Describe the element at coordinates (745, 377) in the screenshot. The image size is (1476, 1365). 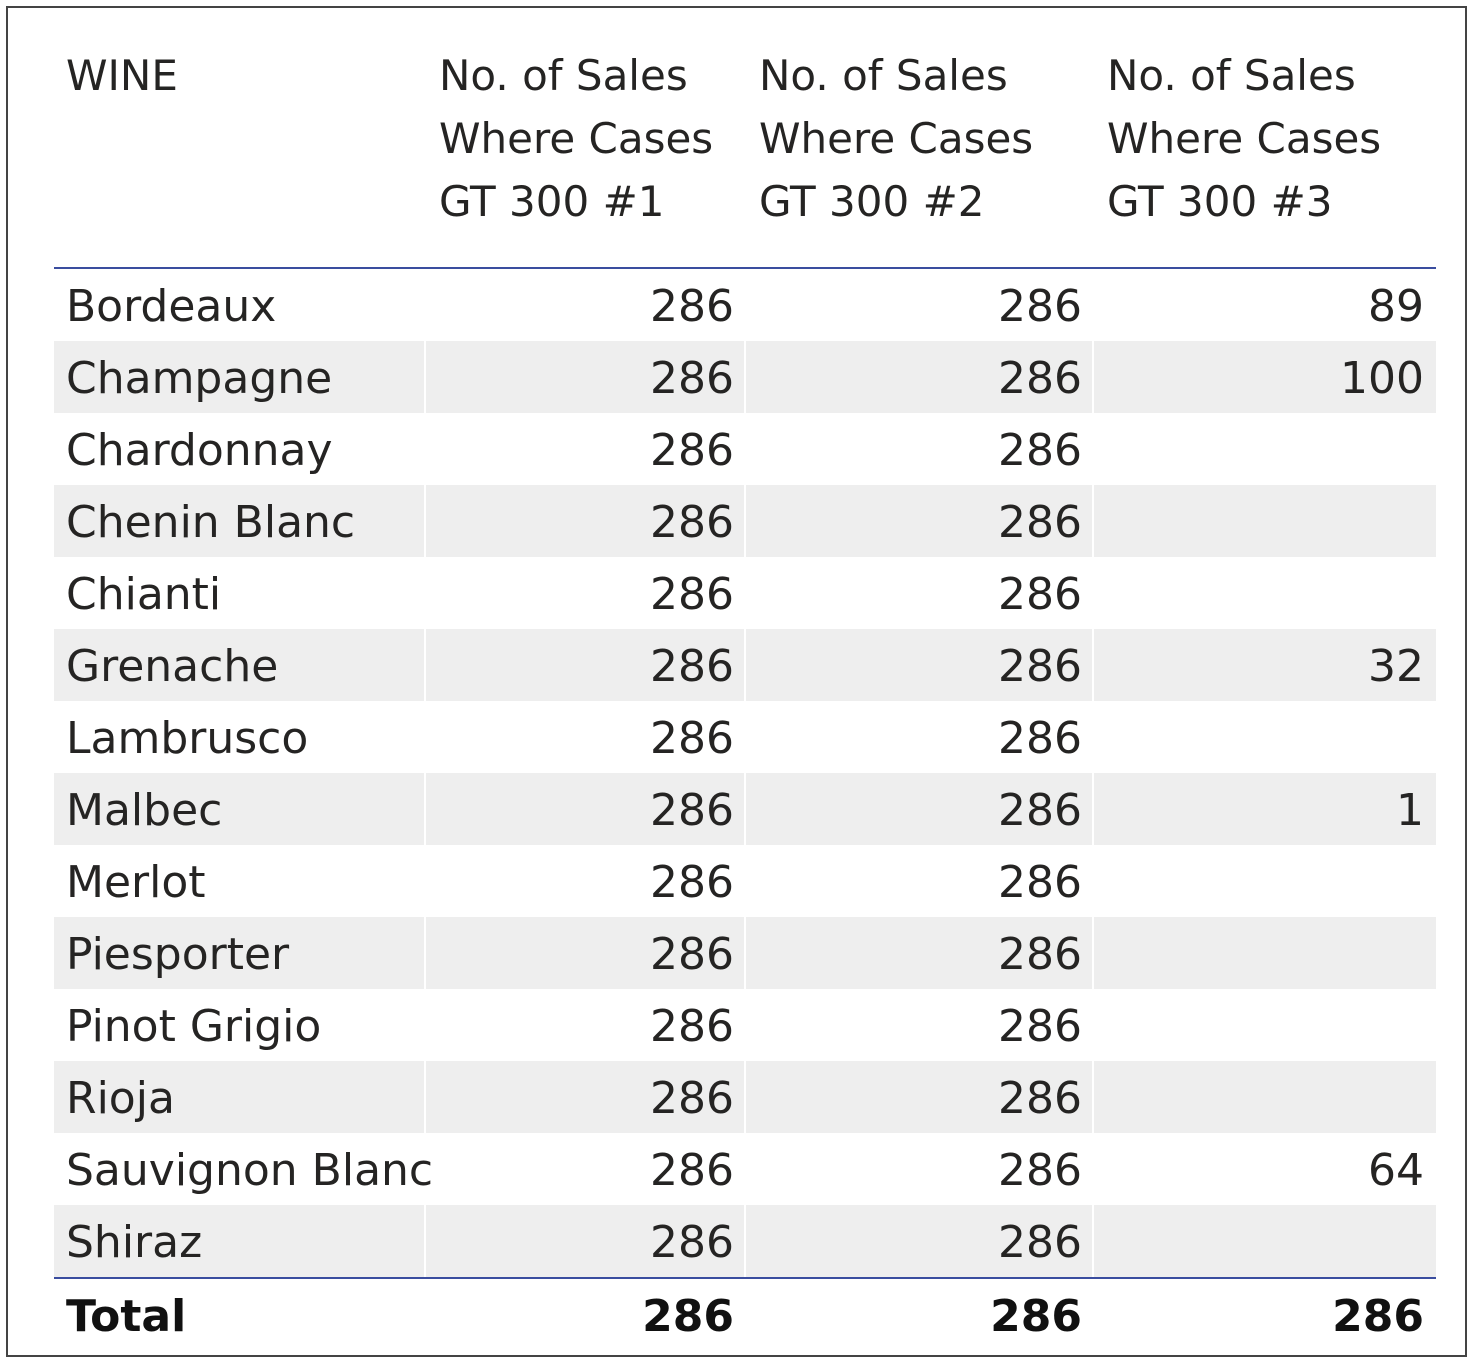
I see `table-row: Champagne 286 286 100` at that location.